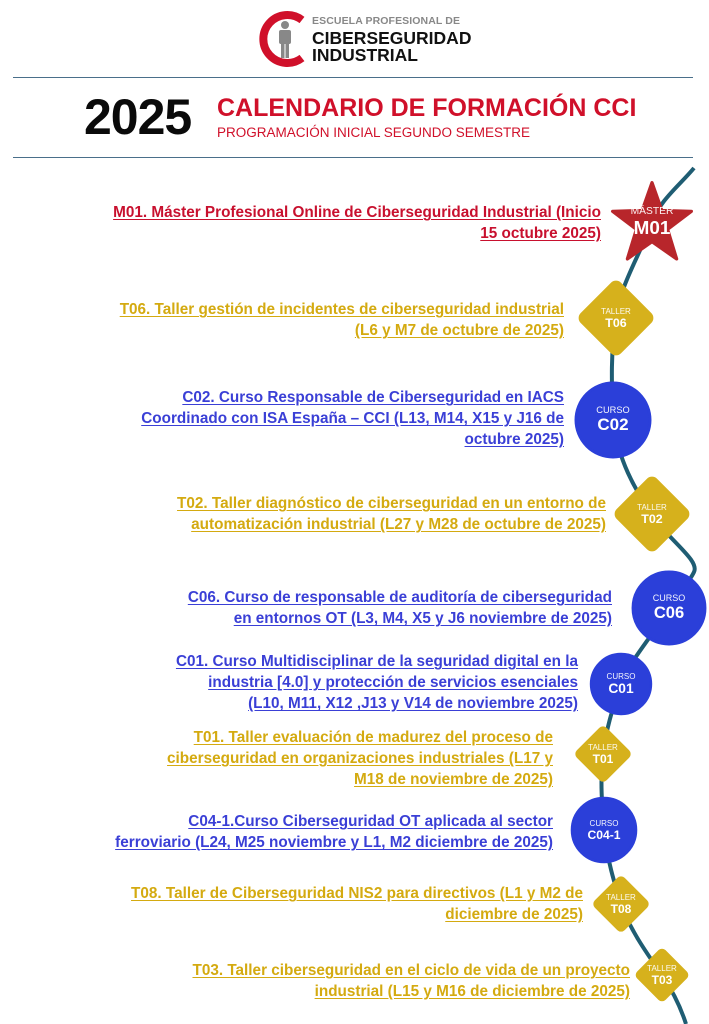  I want to click on badge-code: C02, so click(613, 424).